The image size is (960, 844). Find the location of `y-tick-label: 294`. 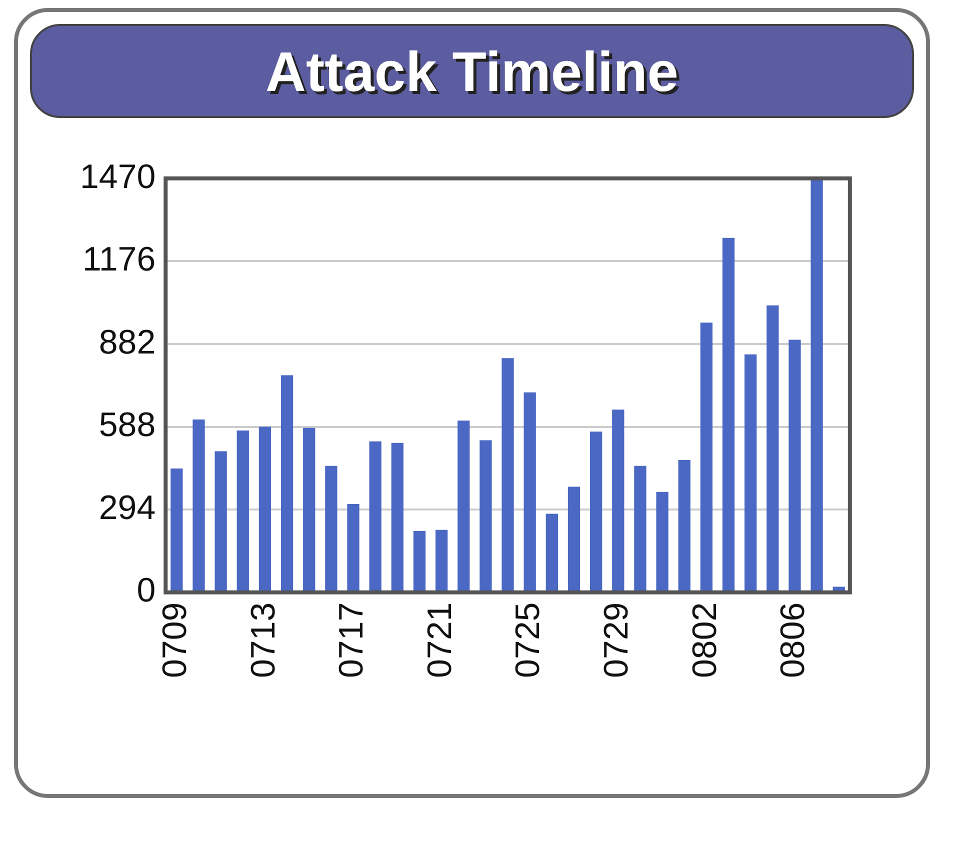

y-tick-label: 294 is located at coordinates (127, 507).